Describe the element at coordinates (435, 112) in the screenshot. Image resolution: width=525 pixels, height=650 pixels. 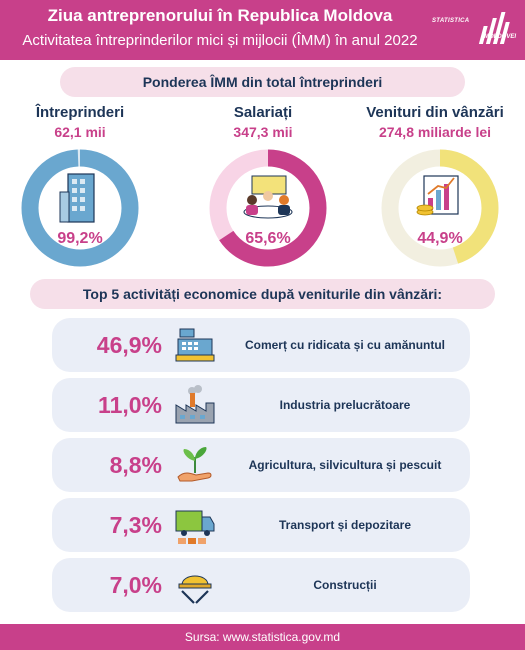
I see `stat-label: Venituri din vânzări` at that location.